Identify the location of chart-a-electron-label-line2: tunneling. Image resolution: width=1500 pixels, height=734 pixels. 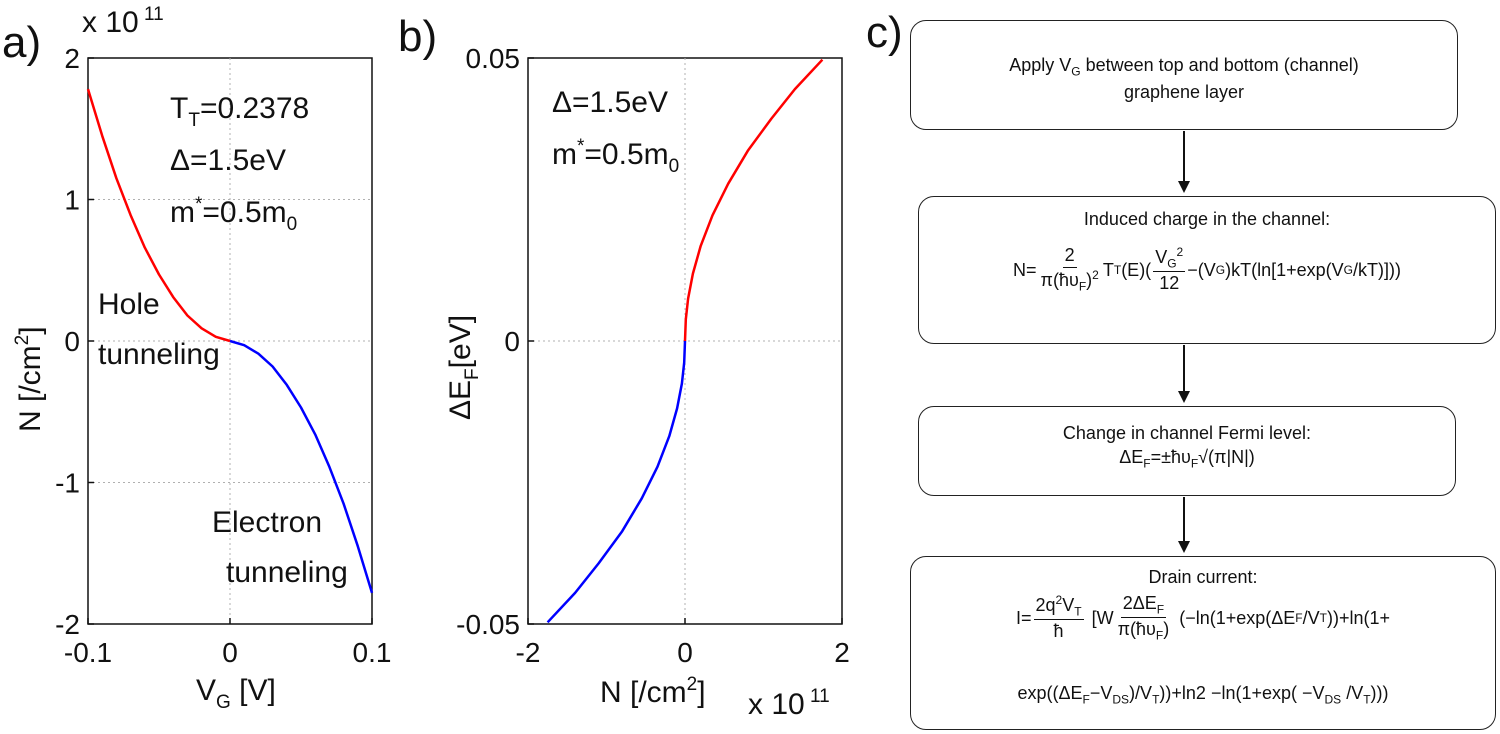
(287, 572).